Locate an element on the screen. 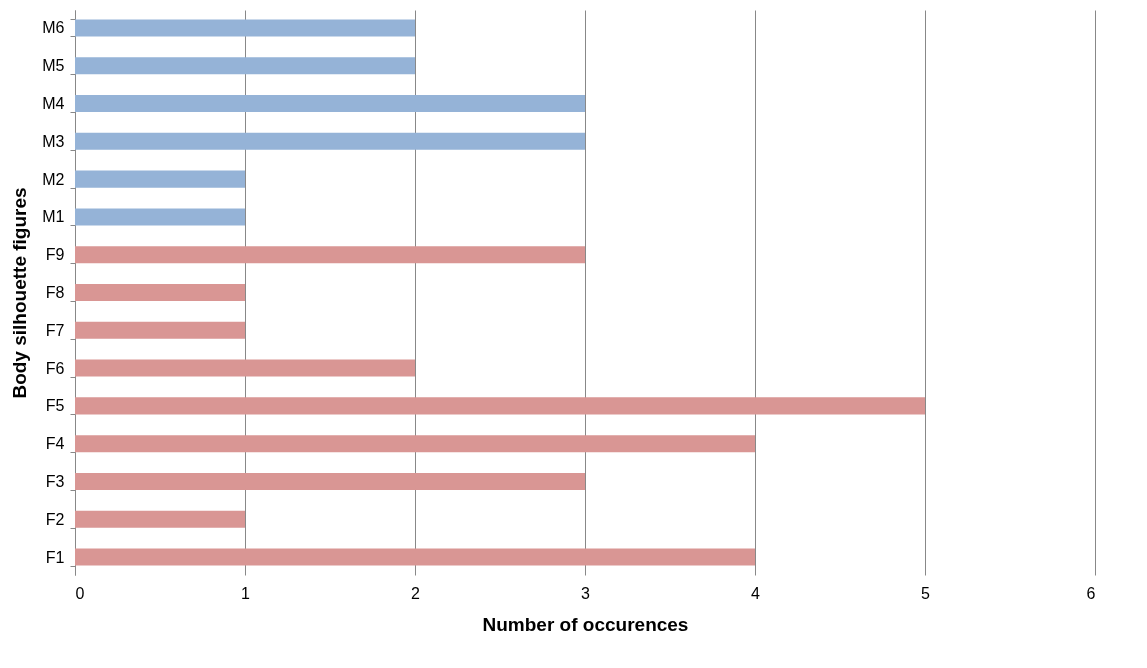 The image size is (1147, 668). y-tick-label: M5 is located at coordinates (53, 66).